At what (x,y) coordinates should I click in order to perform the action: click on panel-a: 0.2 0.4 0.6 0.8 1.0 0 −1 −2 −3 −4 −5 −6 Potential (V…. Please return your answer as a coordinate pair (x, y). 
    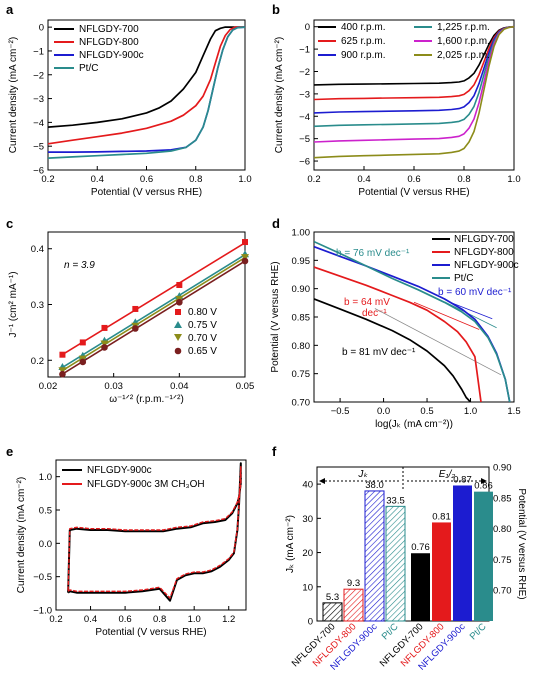
    Looking at the image, I should click on (130, 108).